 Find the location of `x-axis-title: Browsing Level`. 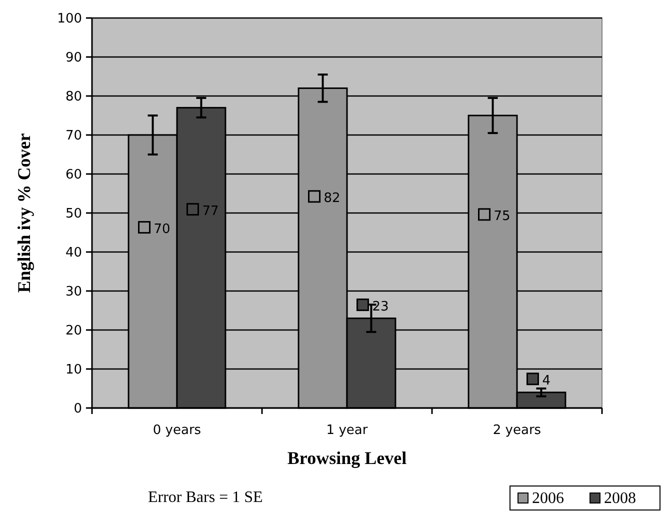

x-axis-title: Browsing Level is located at coordinates (347, 458).